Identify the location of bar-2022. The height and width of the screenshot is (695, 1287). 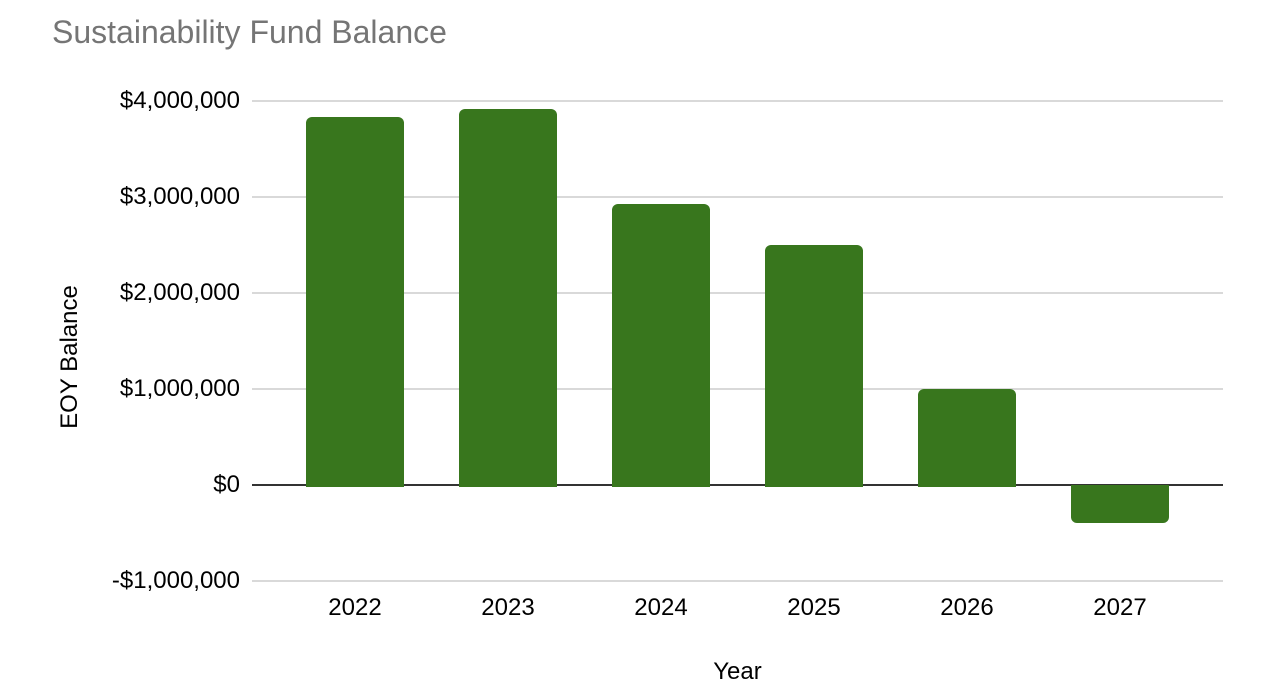
(355, 302).